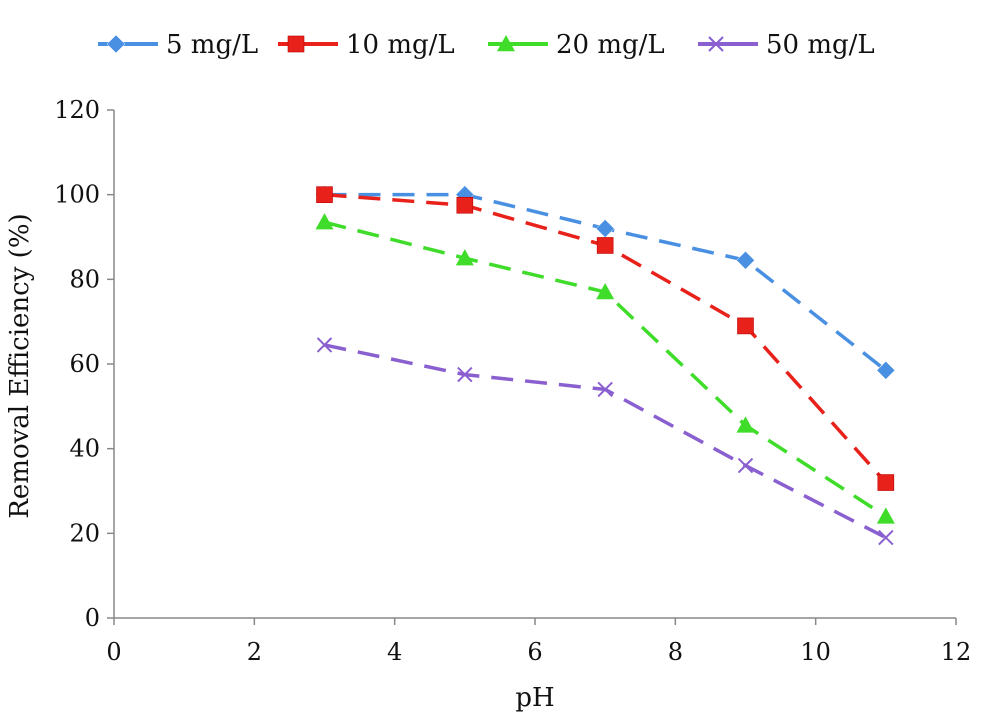 This screenshot has width=1000, height=716. What do you see at coordinates (486, 45) in the screenshot?
I see `legend: 5 mg/L 10 mg/L 20 mg/L 50 mg/L` at bounding box center [486, 45].